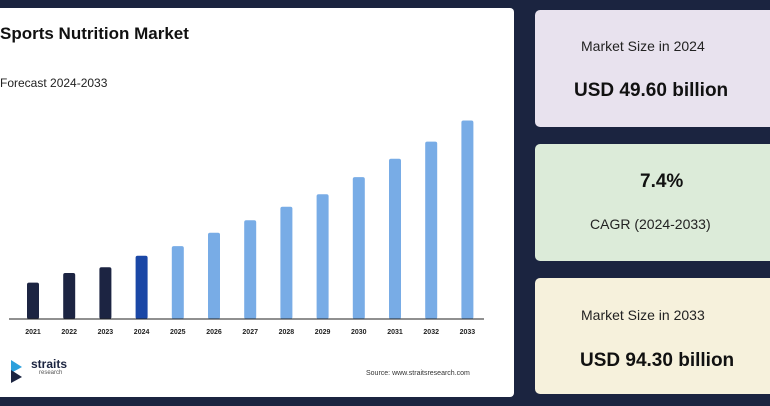  What do you see at coordinates (49, 364) in the screenshot?
I see `logo-name: straits` at bounding box center [49, 364].